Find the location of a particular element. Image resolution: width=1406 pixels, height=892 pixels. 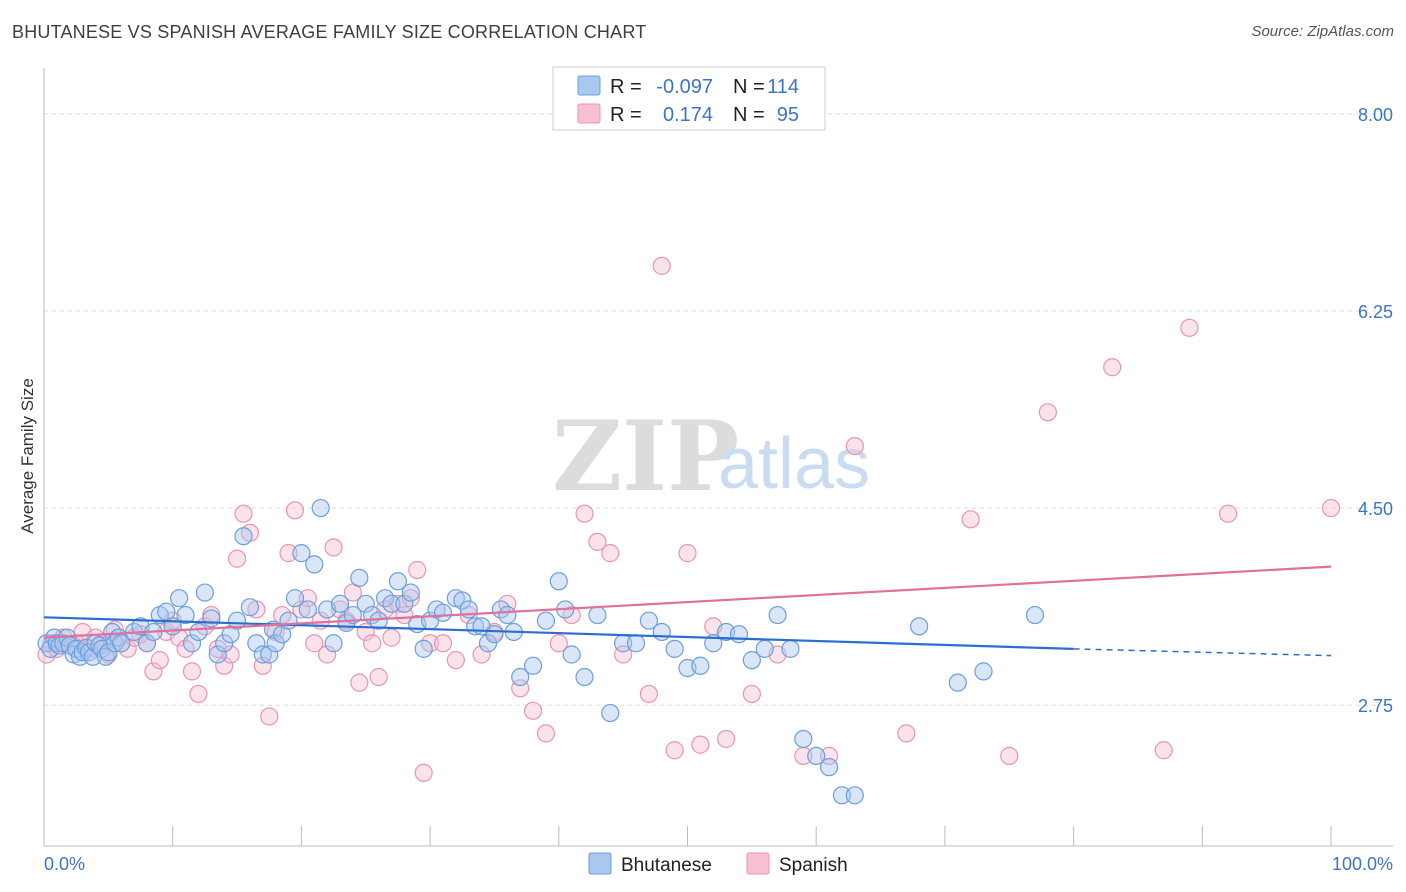

legend-n-value-2: 95 is located at coordinates (788, 115).